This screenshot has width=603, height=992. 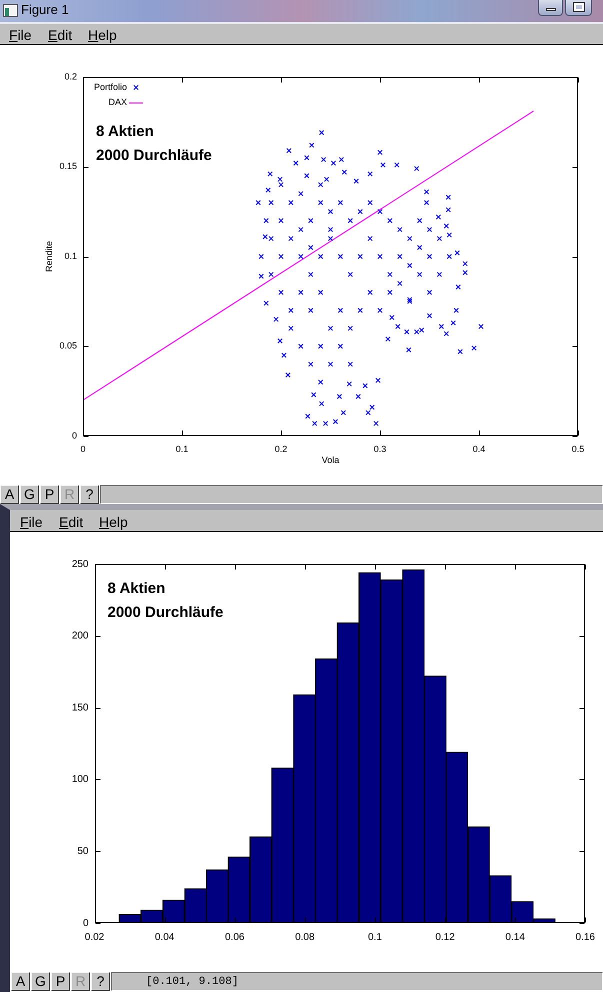 What do you see at coordinates (70, 255) in the screenshot?
I see `y-tick-label: 0.1` at bounding box center [70, 255].